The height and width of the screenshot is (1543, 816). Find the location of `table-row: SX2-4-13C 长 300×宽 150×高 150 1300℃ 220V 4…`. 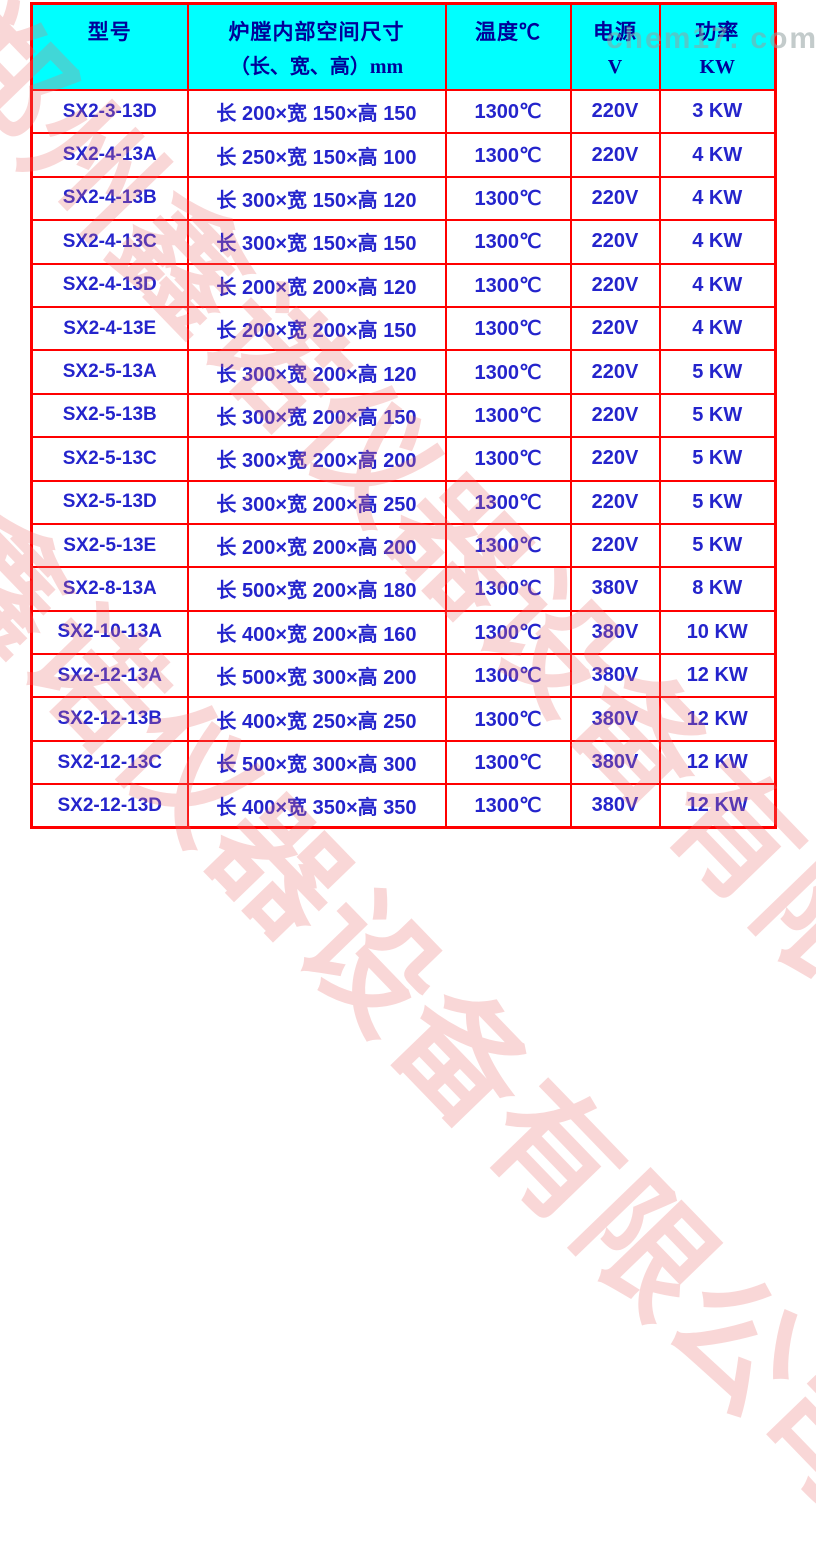

table-row: SX2-4-13C 长 300×宽 150×高 150 1300℃ 220V 4… is located at coordinates (403, 242).